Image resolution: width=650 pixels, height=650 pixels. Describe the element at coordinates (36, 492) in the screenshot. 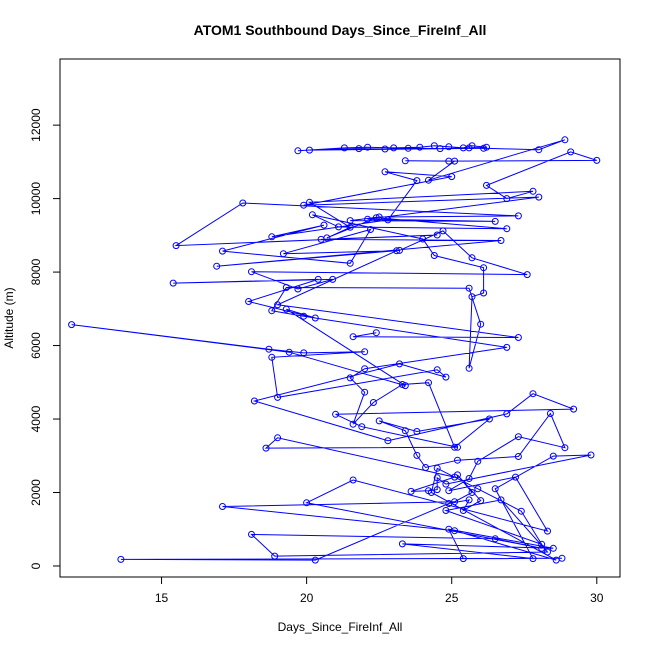

I see `y-tick-label: 2000` at that location.